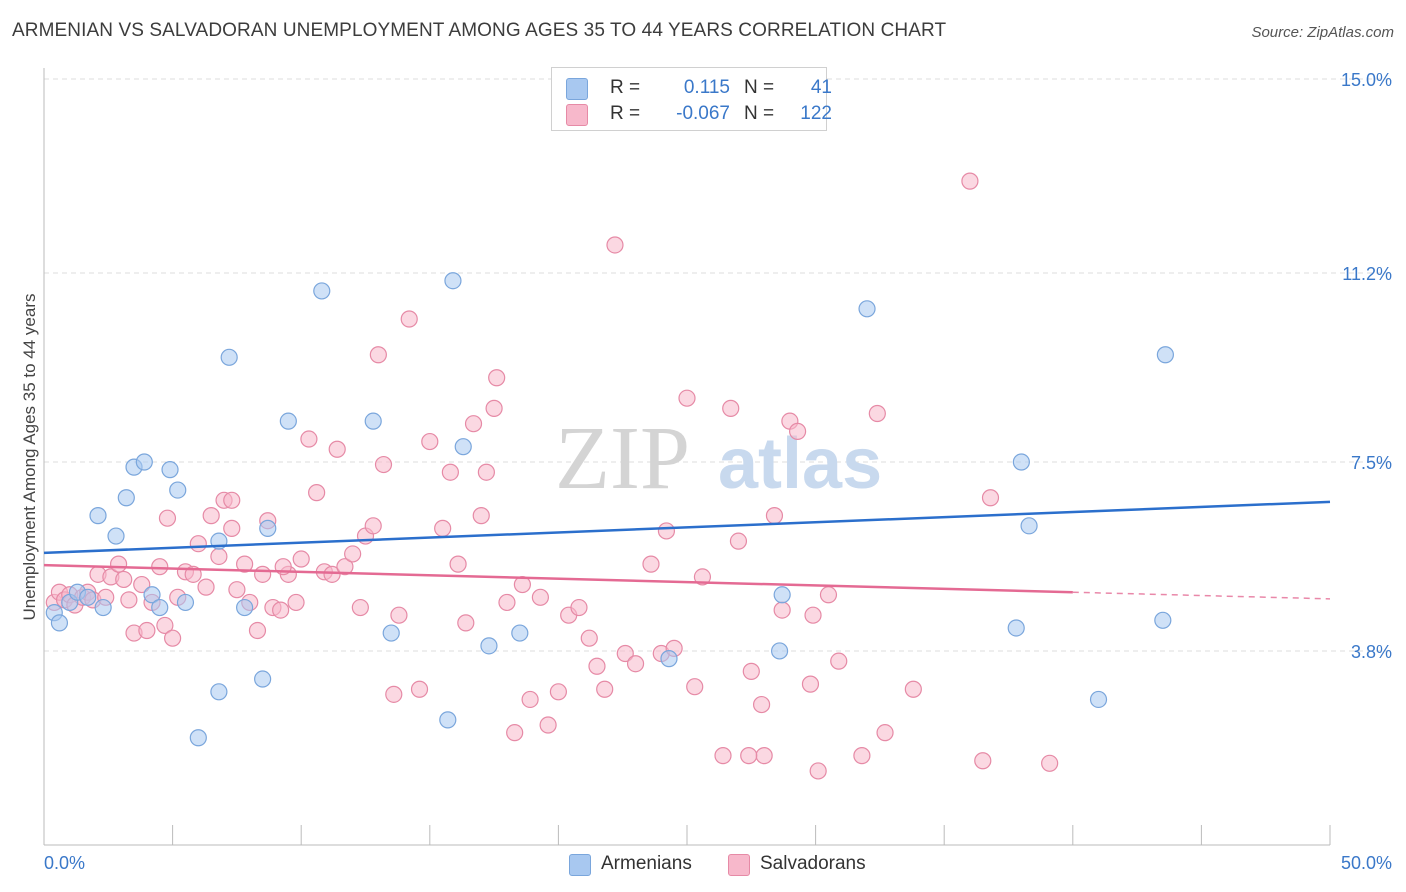  I want to click on watermark: ZIP atlas, so click(718, 458).